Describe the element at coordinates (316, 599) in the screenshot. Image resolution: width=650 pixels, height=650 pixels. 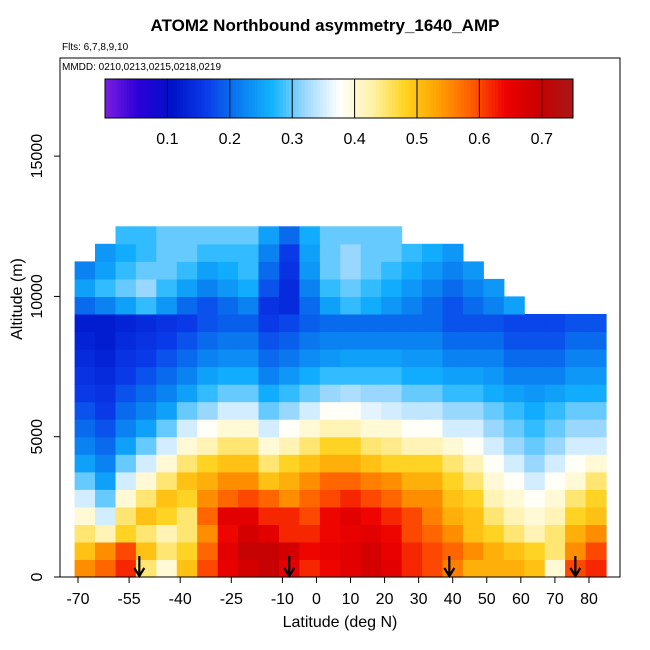
I see `x-tick-label: 0` at that location.